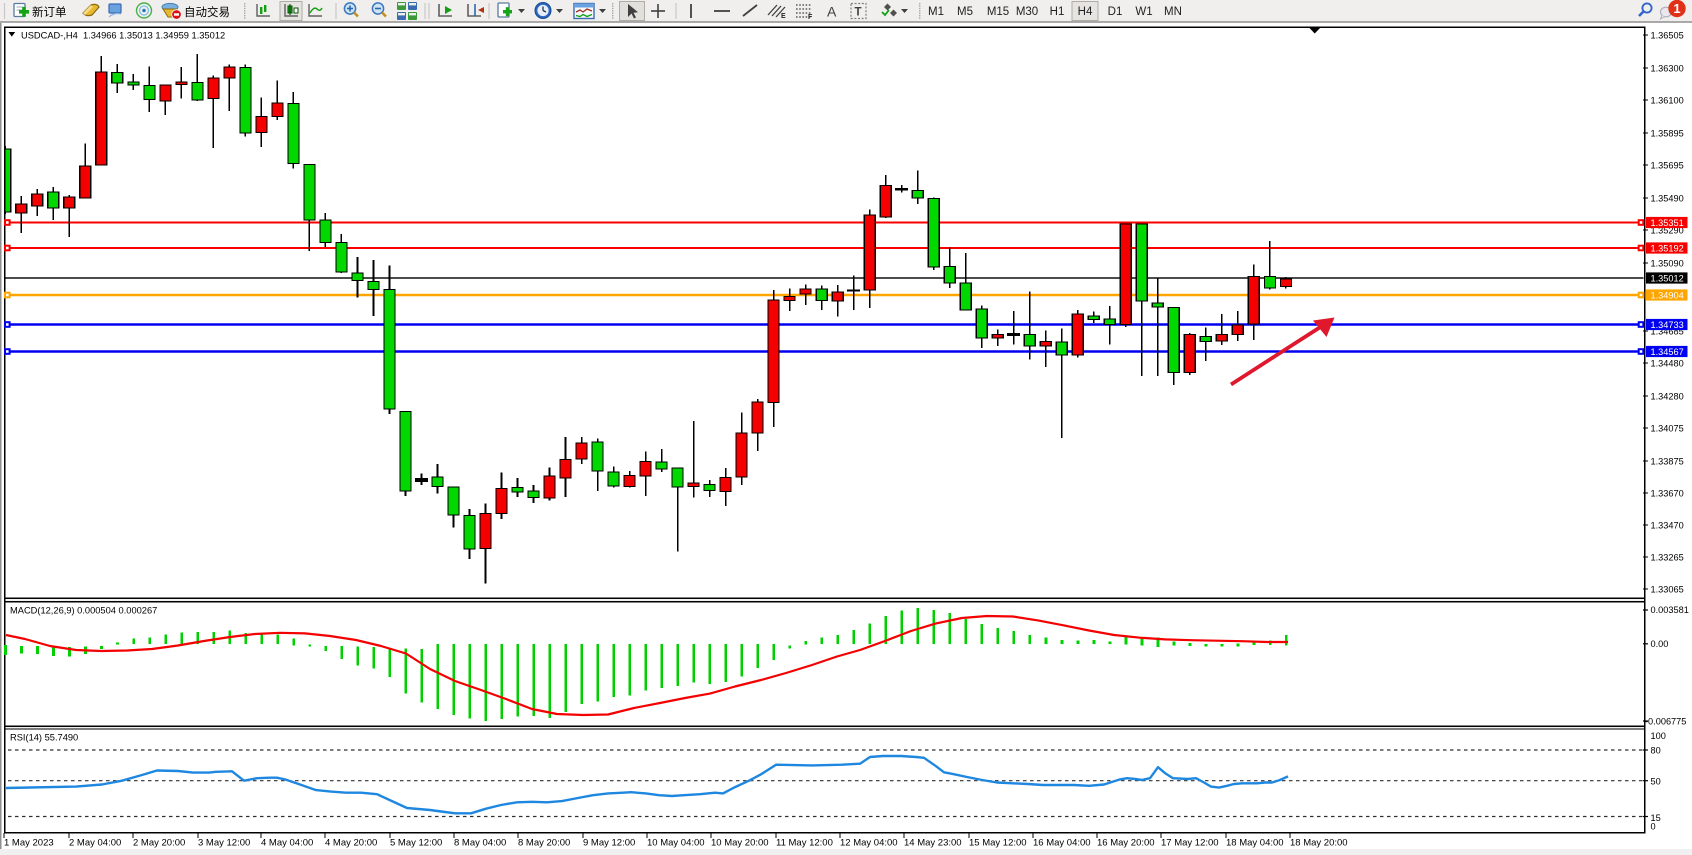 The height and width of the screenshot is (855, 1692). I want to click on svg-text: T, so click(858, 13).